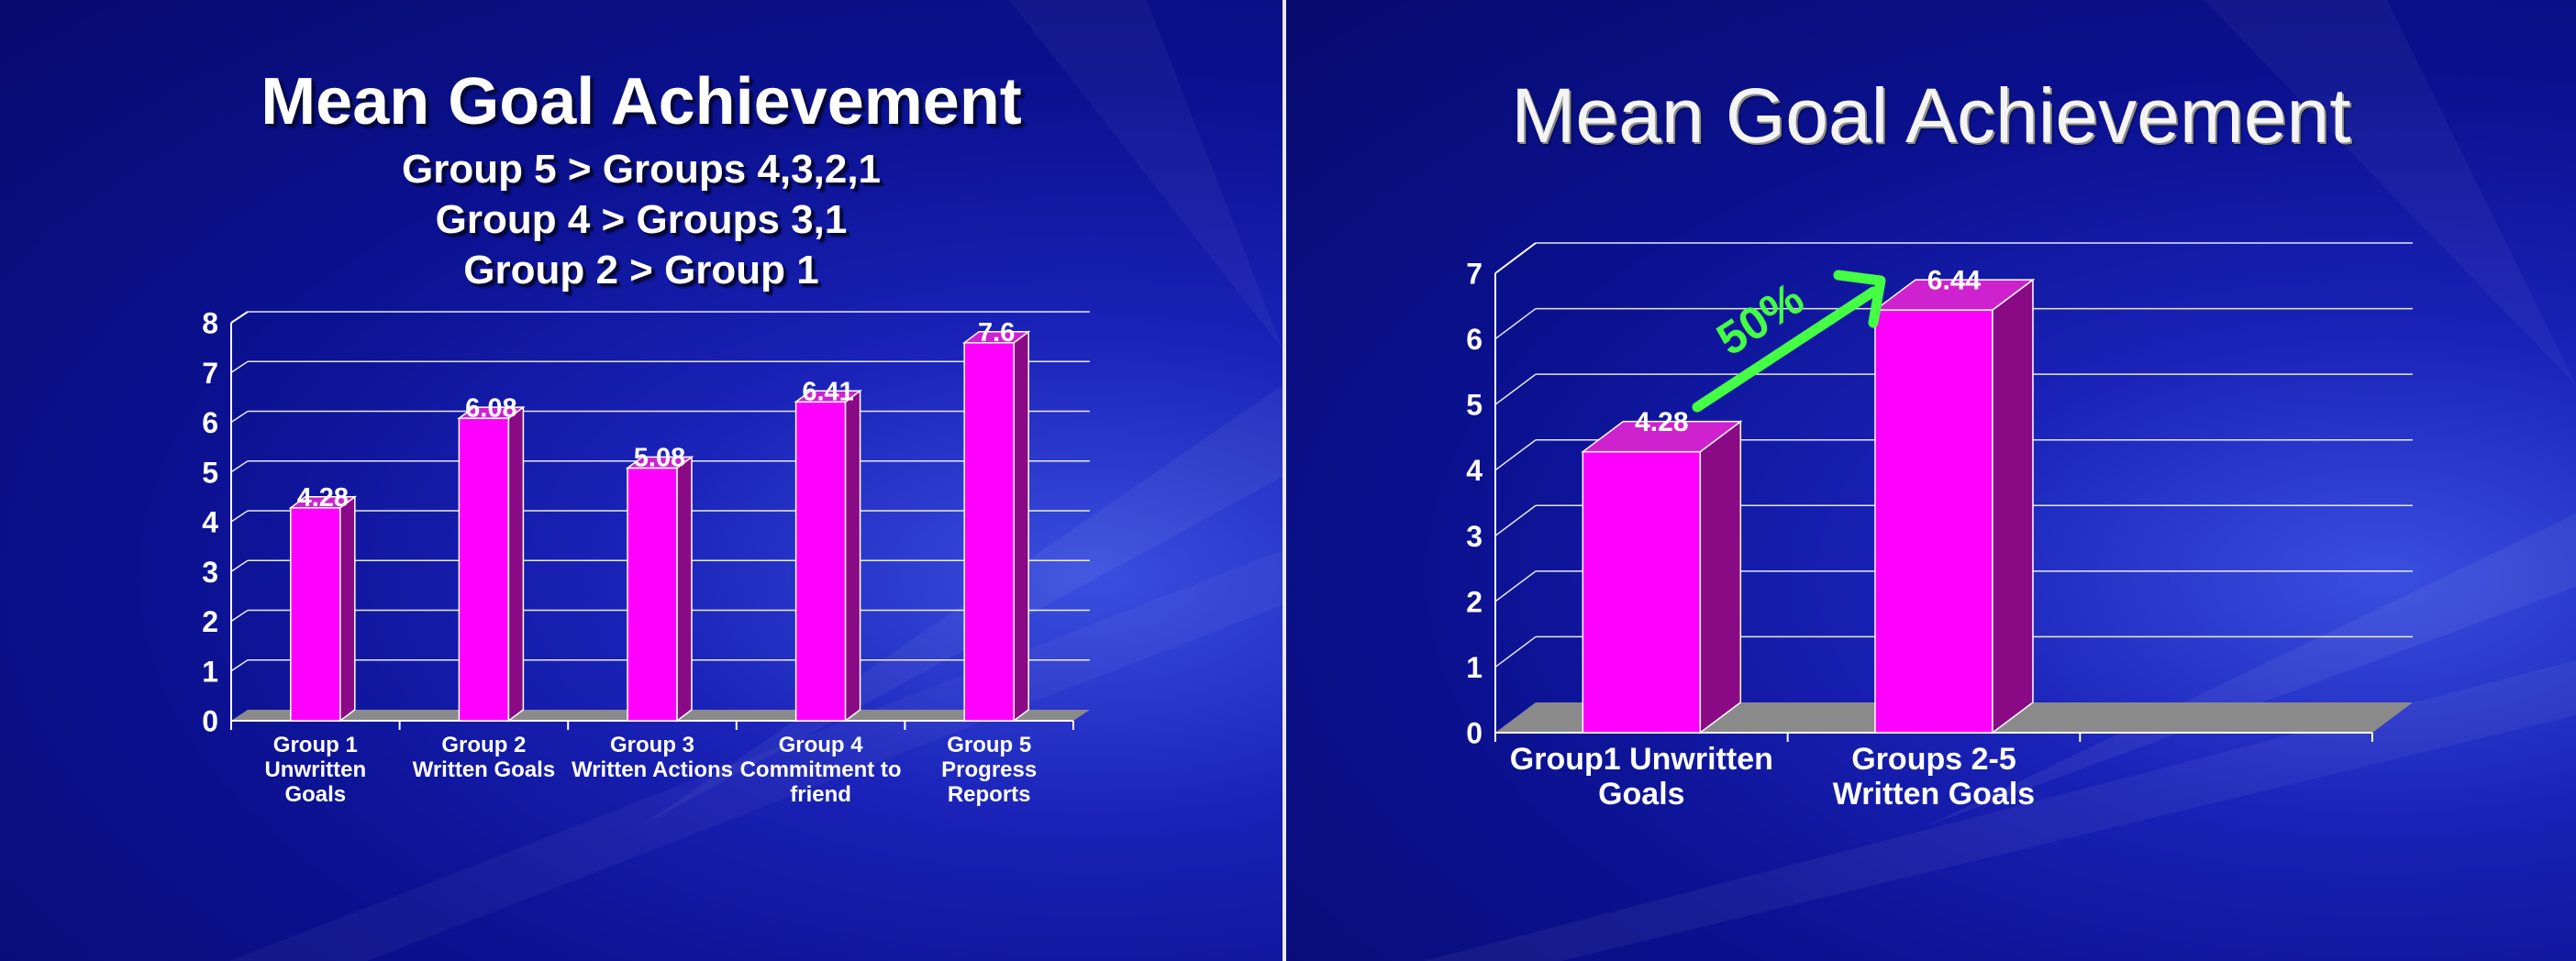  Describe the element at coordinates (1934, 777) in the screenshot. I see `x-tick-label: Groups 2-5 Written Goals` at that location.